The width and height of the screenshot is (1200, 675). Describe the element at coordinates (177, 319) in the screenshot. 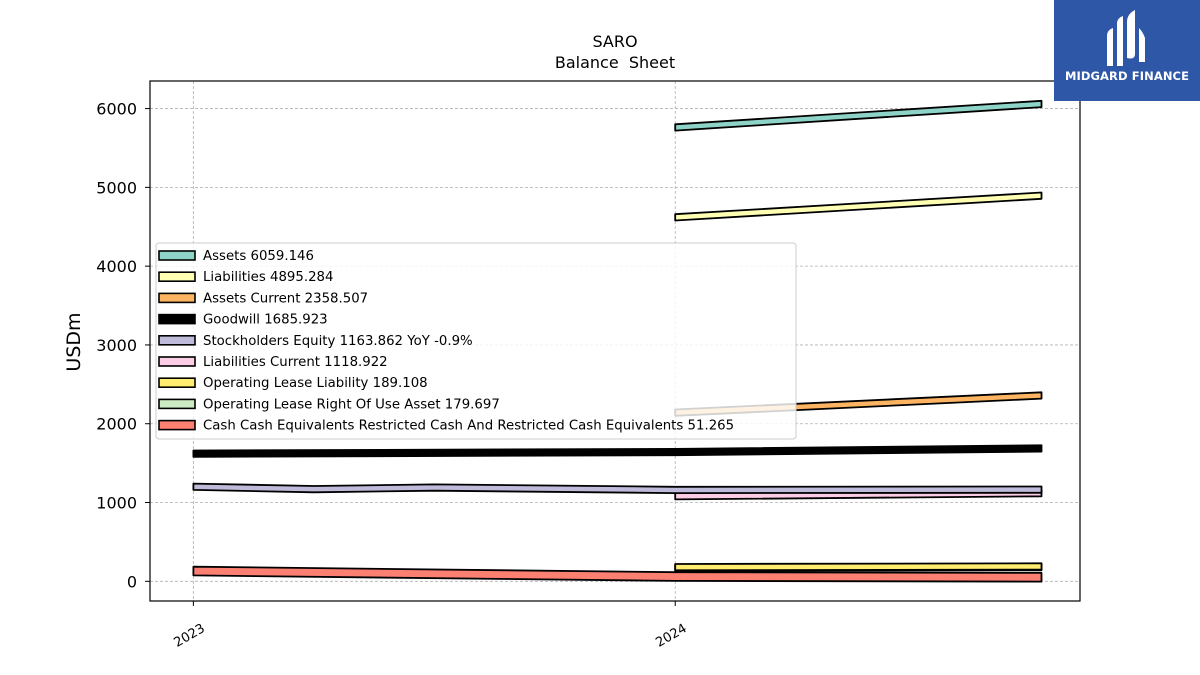

I see `legend-swatch-goodwill` at that location.